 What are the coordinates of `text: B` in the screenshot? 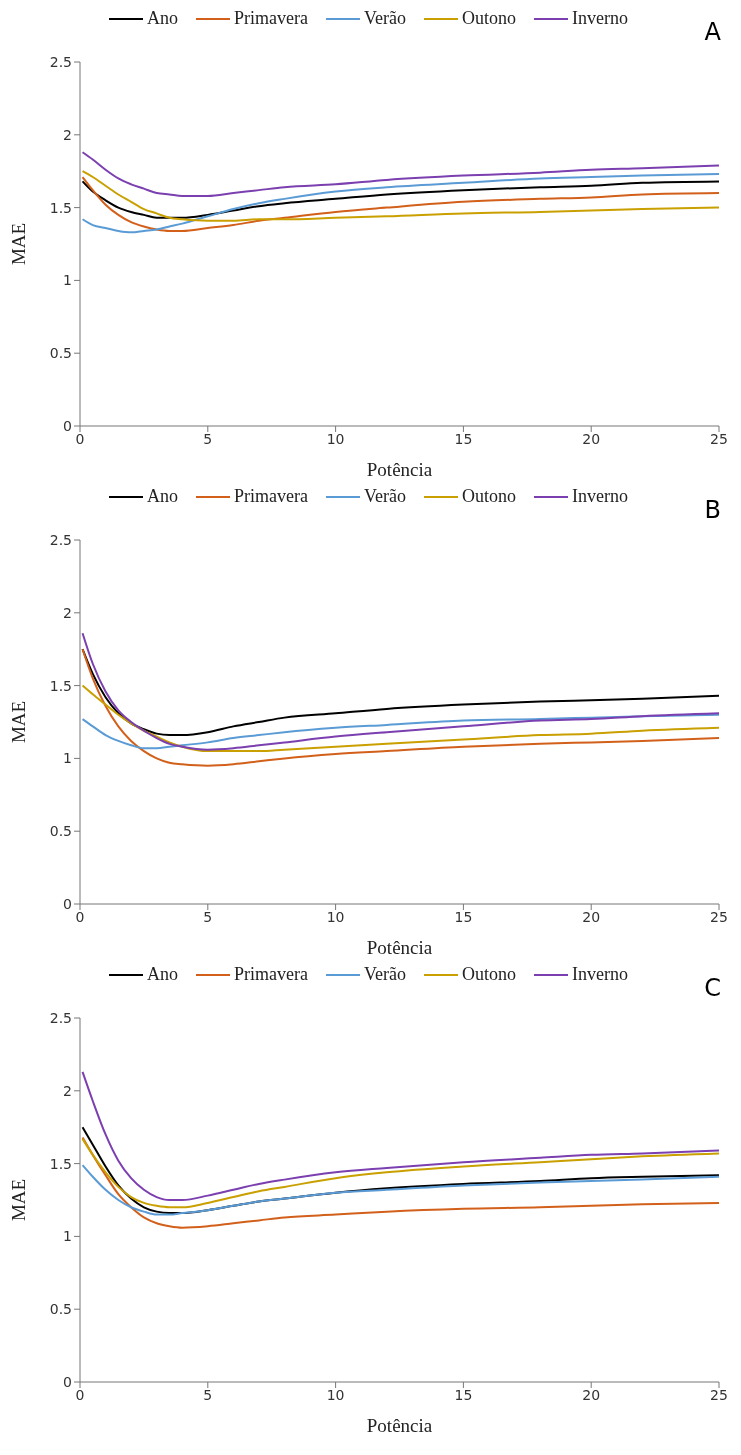 It's located at (712, 510).